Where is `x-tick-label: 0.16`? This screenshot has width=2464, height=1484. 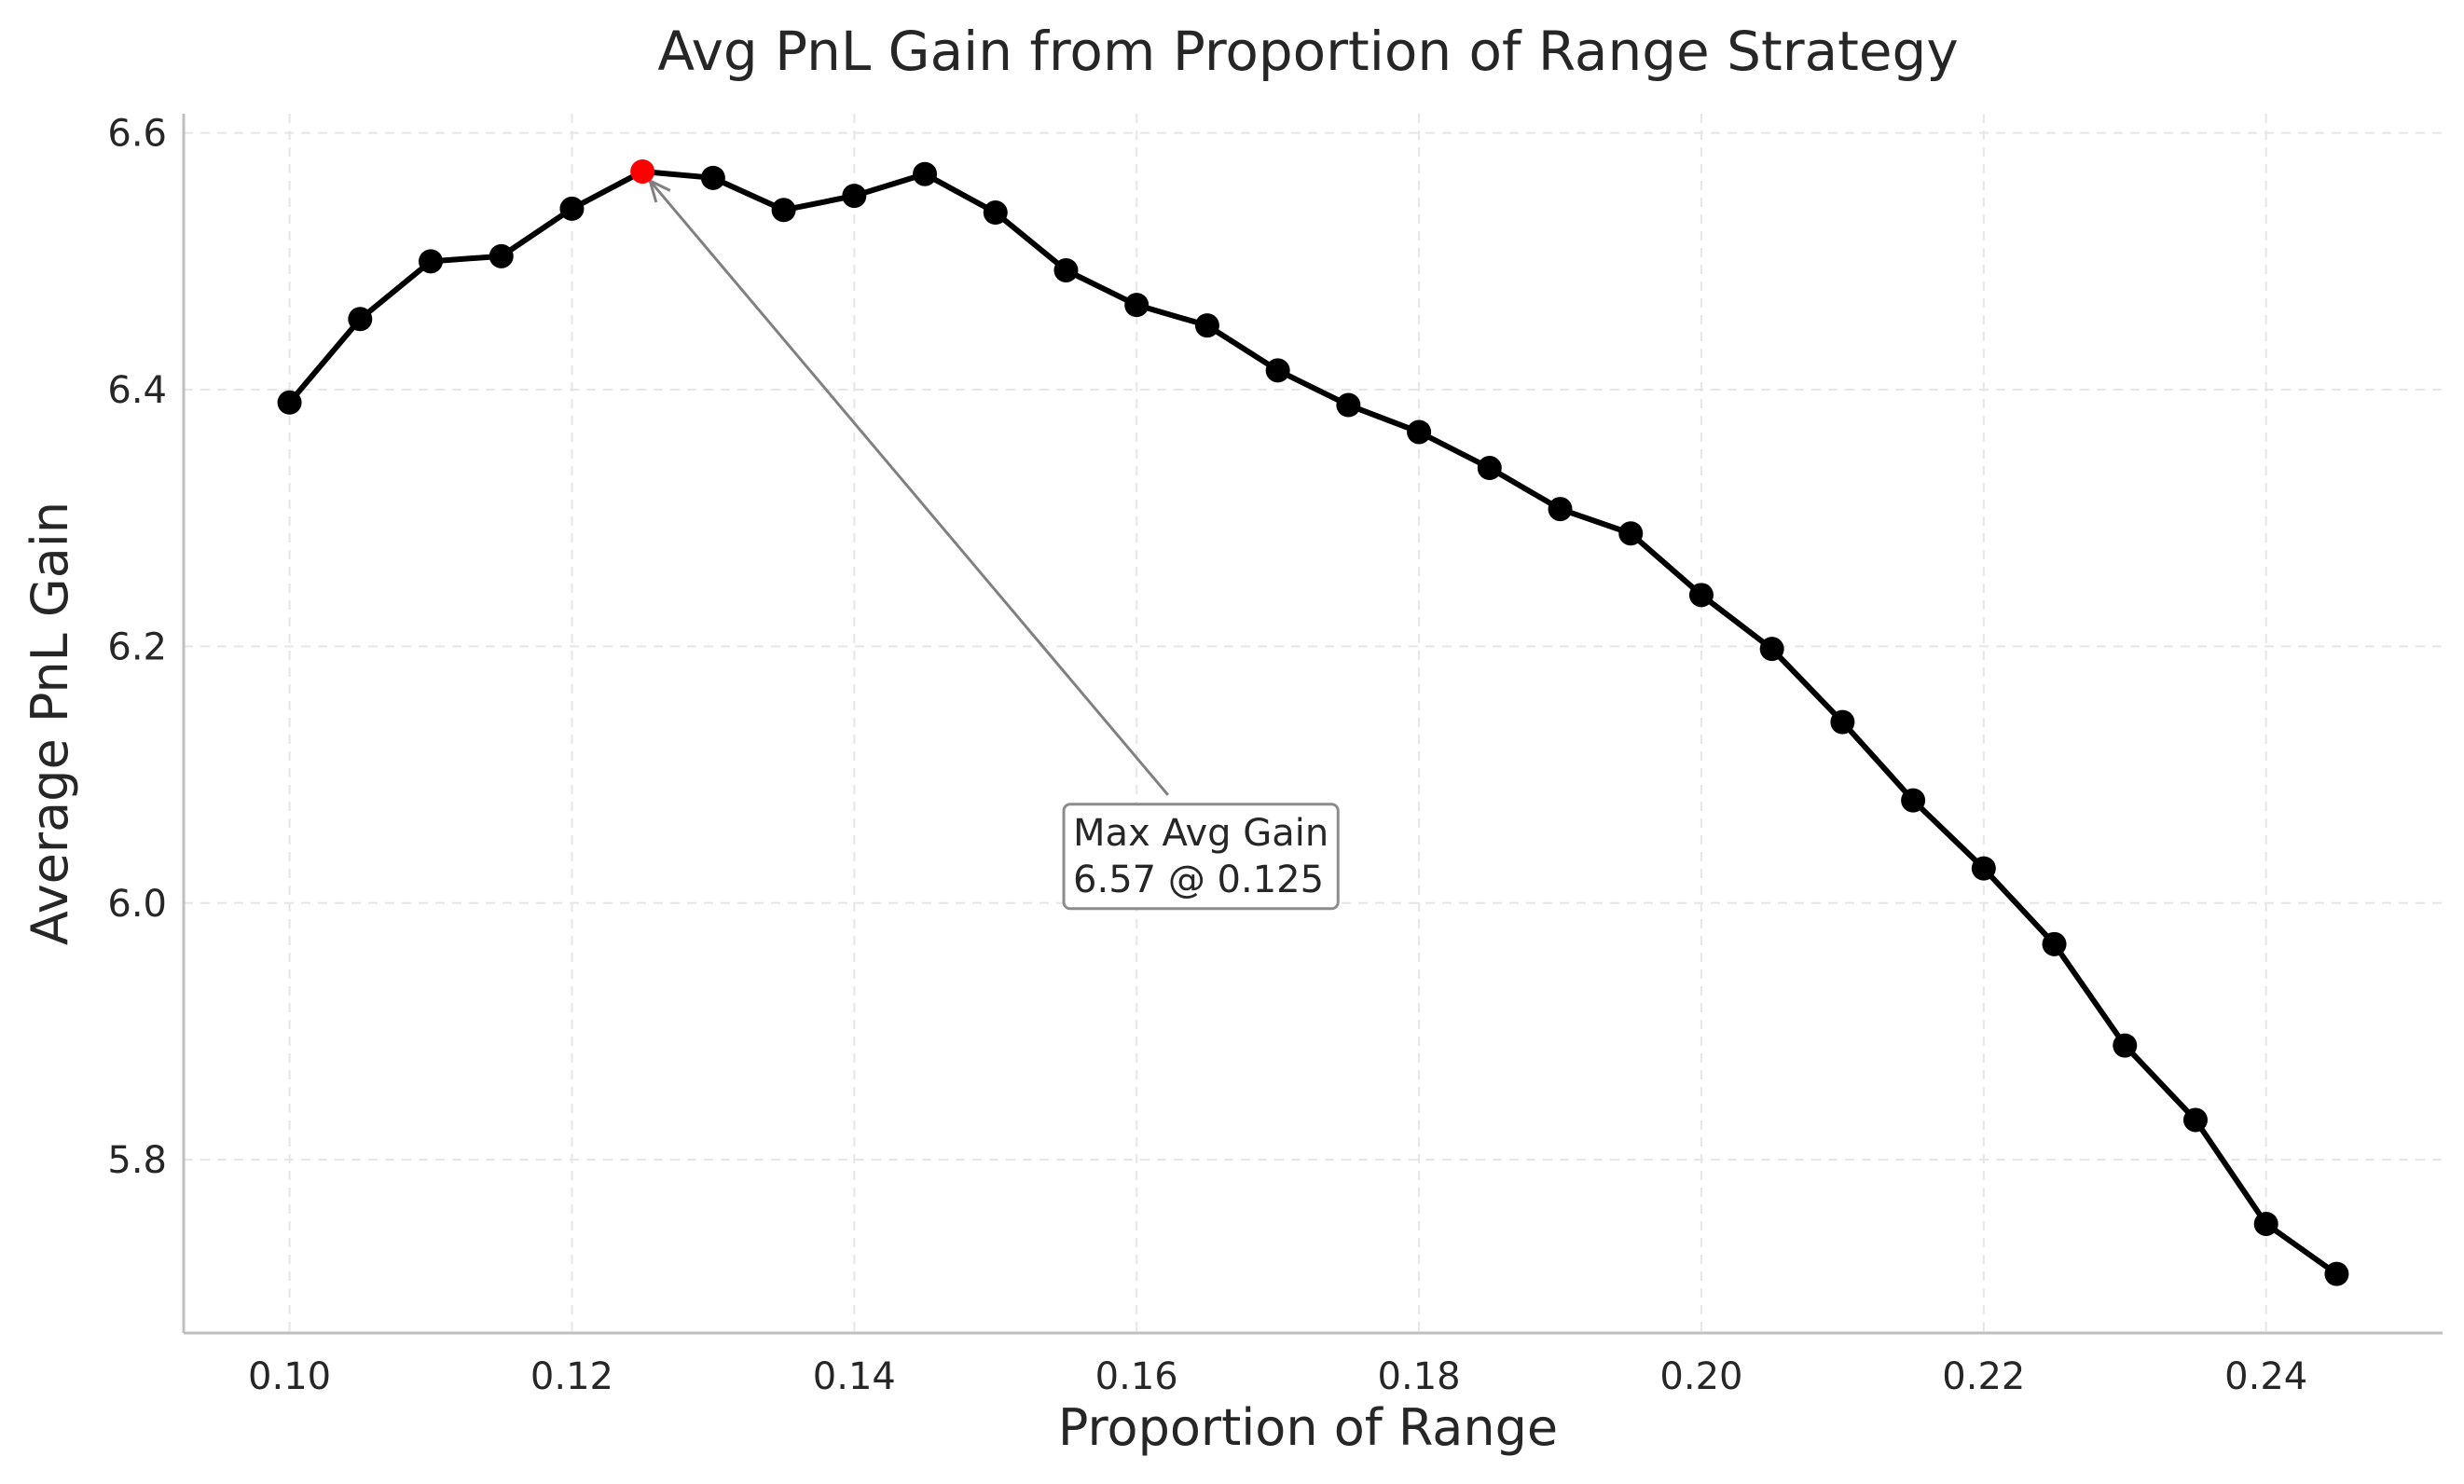
x-tick-label: 0.16 is located at coordinates (1136, 1376).